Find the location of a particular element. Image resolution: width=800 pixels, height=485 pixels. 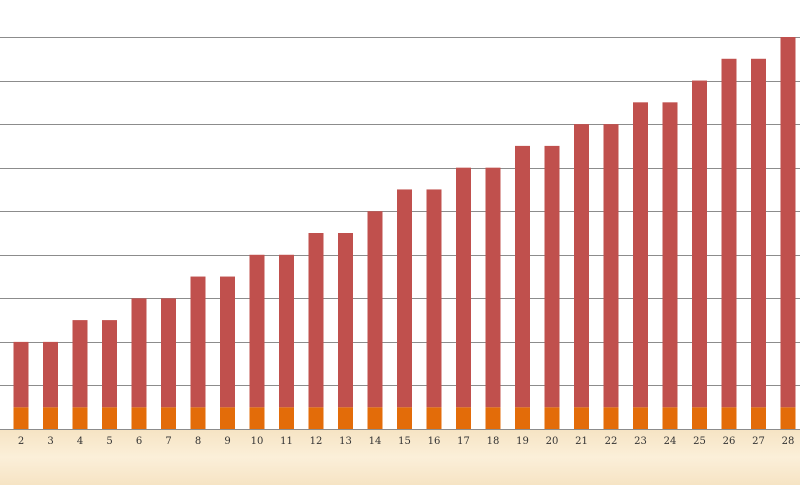

x-tick-label: 9 is located at coordinates (227, 441).